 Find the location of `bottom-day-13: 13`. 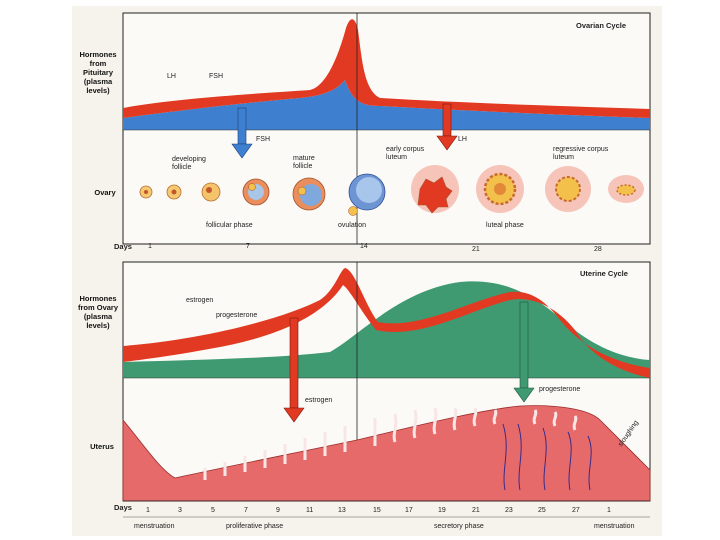

bottom-day-13: 13 is located at coordinates (342, 510).